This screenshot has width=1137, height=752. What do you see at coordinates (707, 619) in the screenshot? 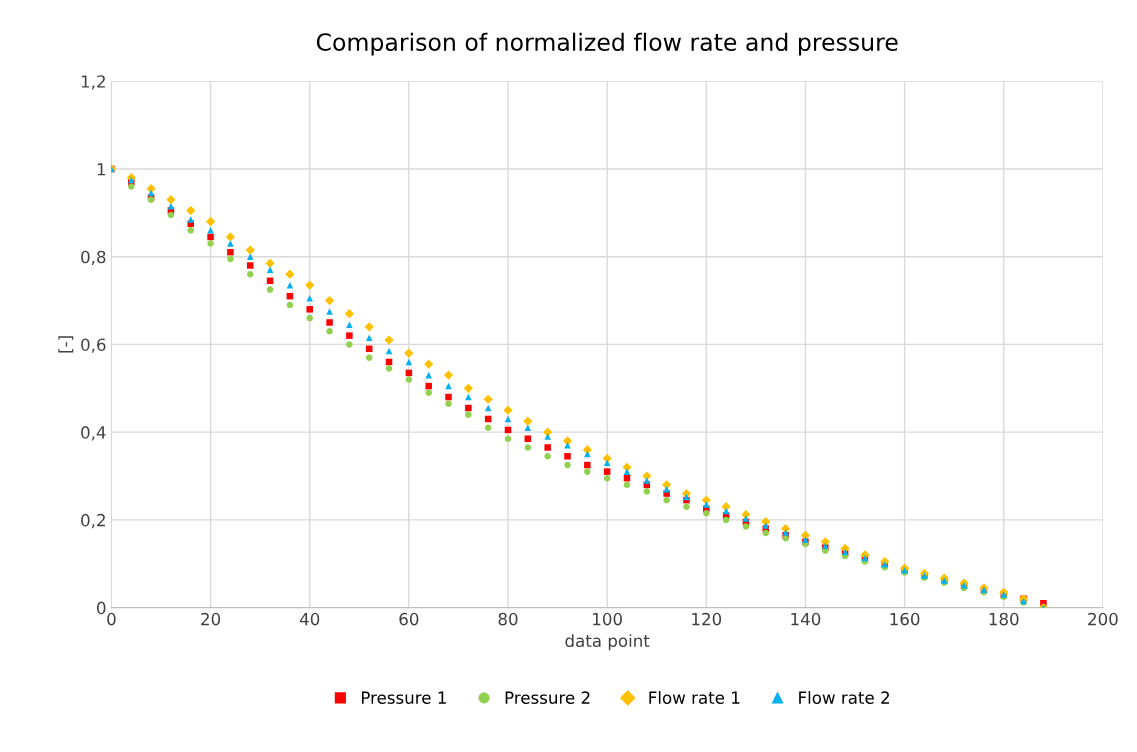
I see `x-tick-label: 120` at bounding box center [707, 619].